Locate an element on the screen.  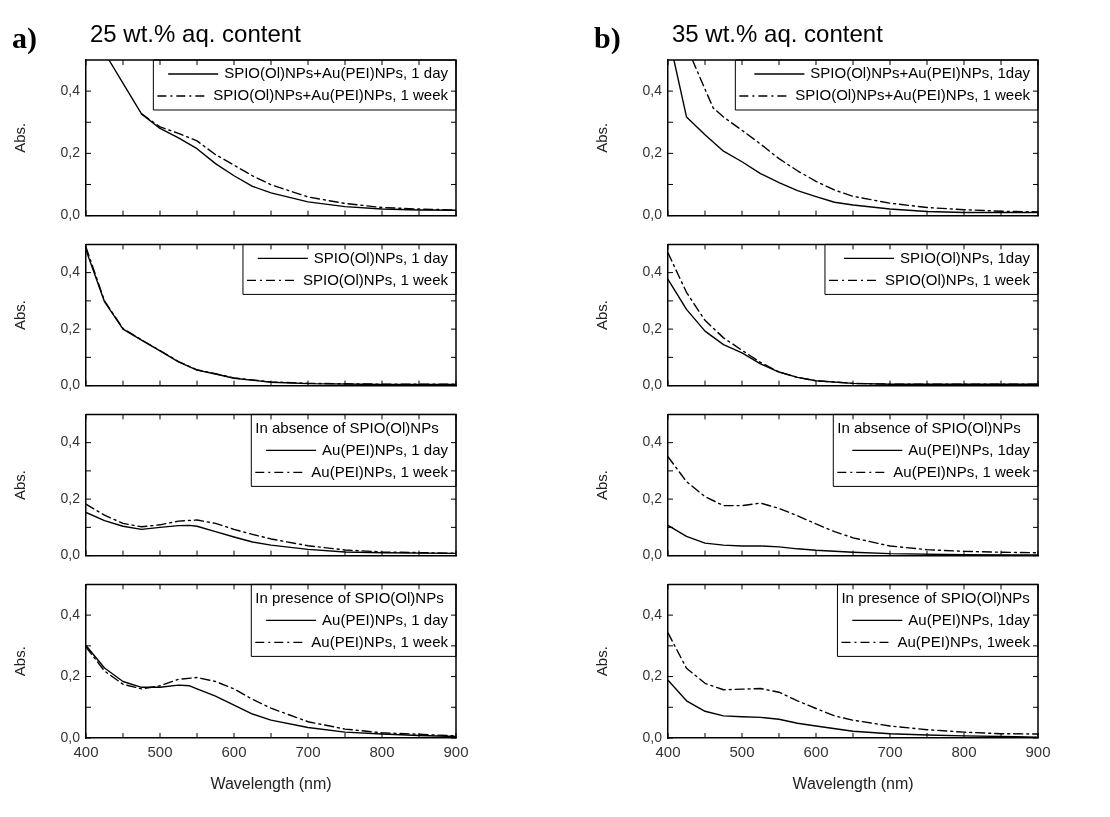
text: b) is located at coordinates (607, 38).